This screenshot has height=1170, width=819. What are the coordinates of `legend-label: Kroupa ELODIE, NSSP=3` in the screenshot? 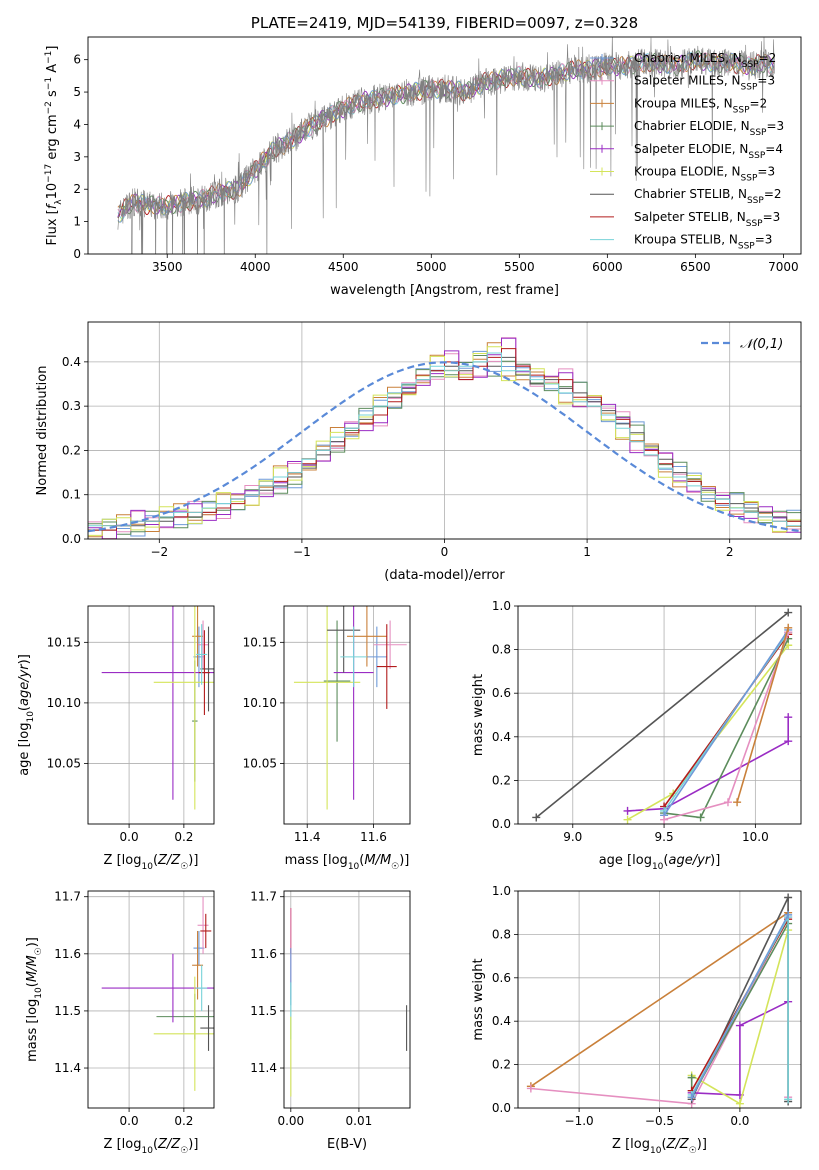 It's located at (704, 174).